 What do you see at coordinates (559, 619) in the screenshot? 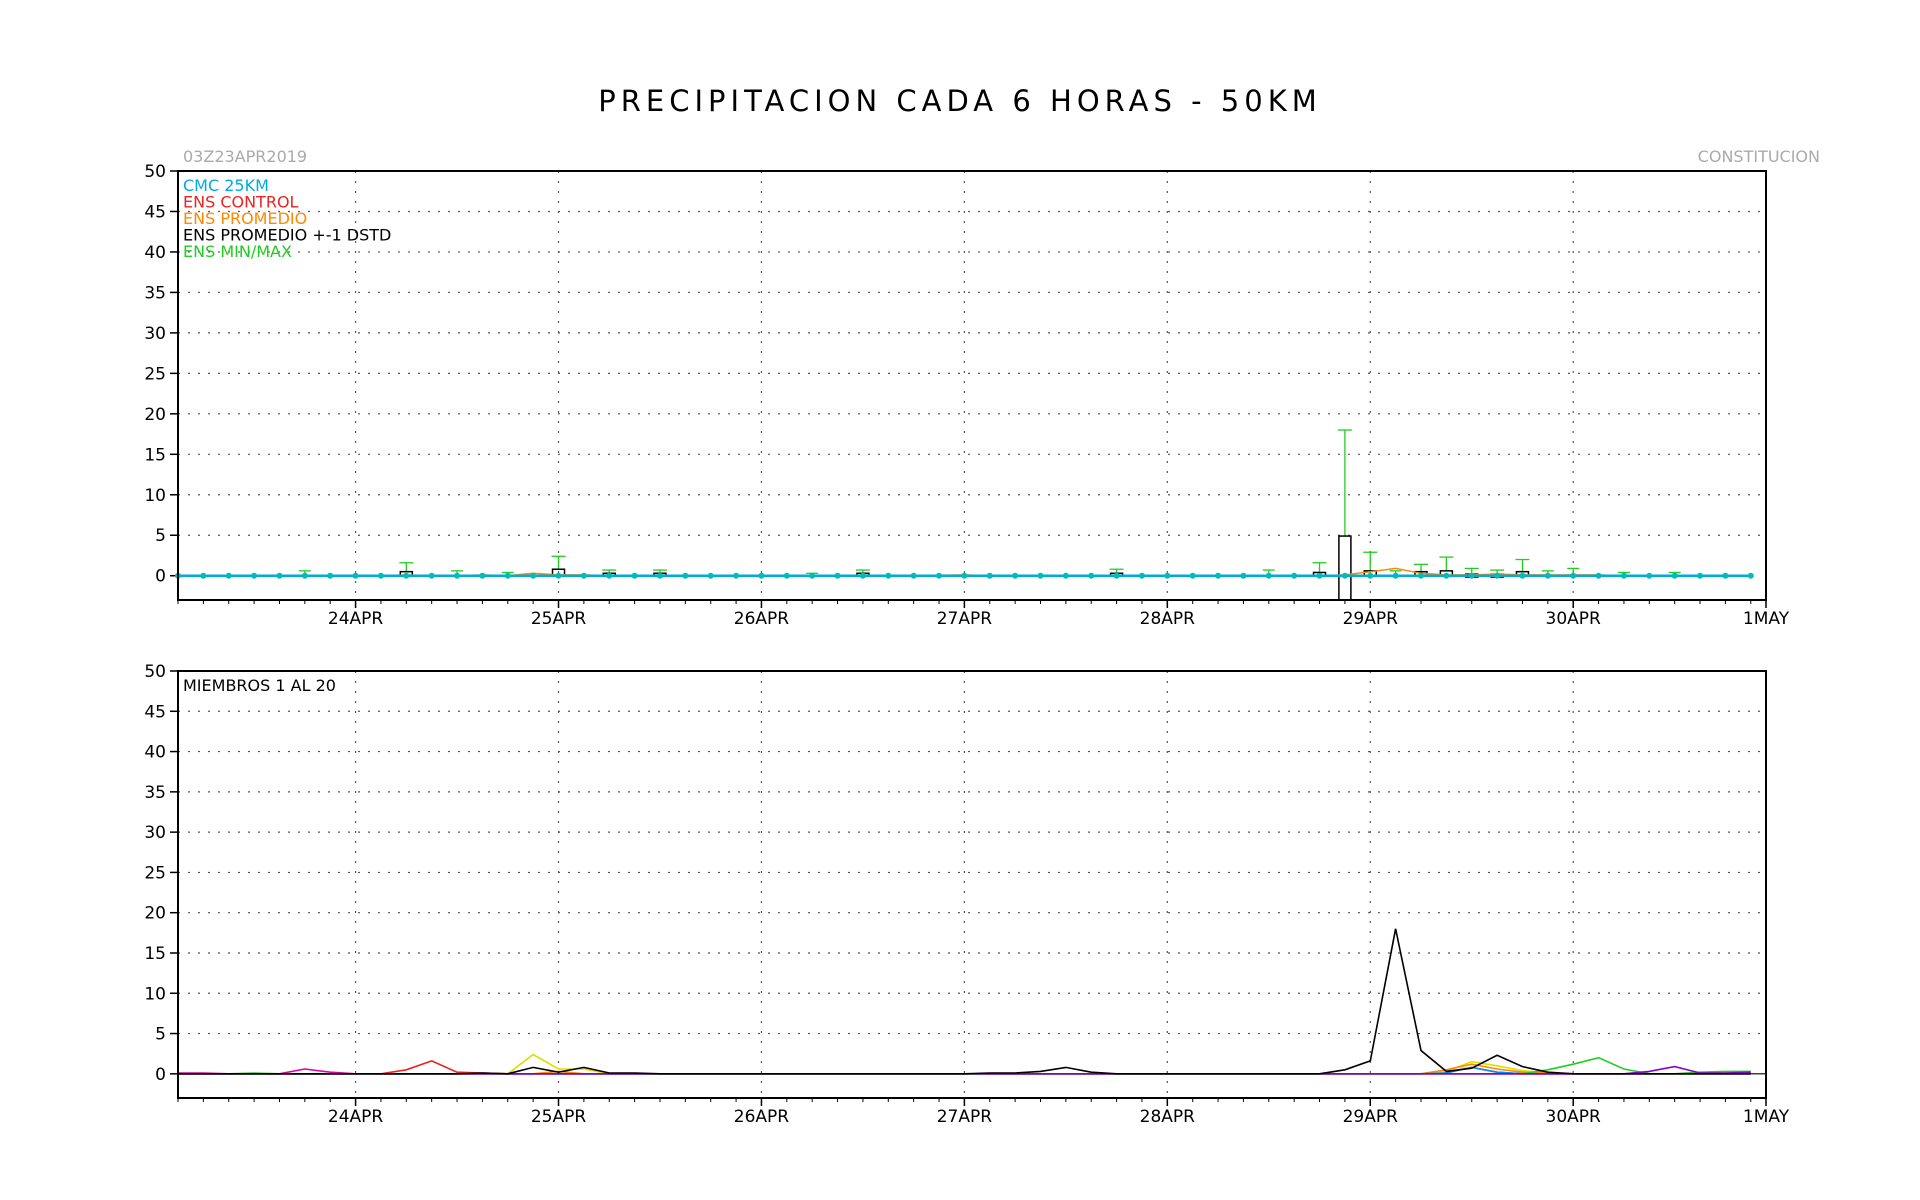
I see `x-tick-label: 25APR` at bounding box center [559, 619].